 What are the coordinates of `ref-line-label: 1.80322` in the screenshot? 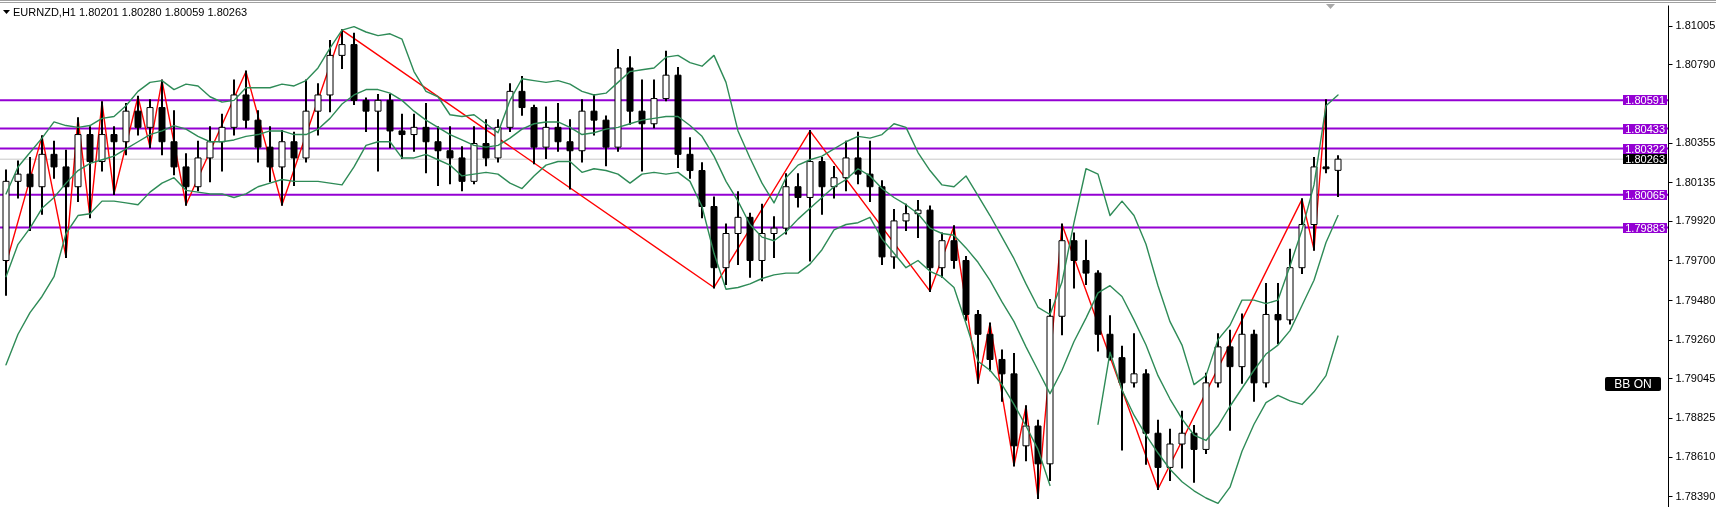 It's located at (1645, 148).